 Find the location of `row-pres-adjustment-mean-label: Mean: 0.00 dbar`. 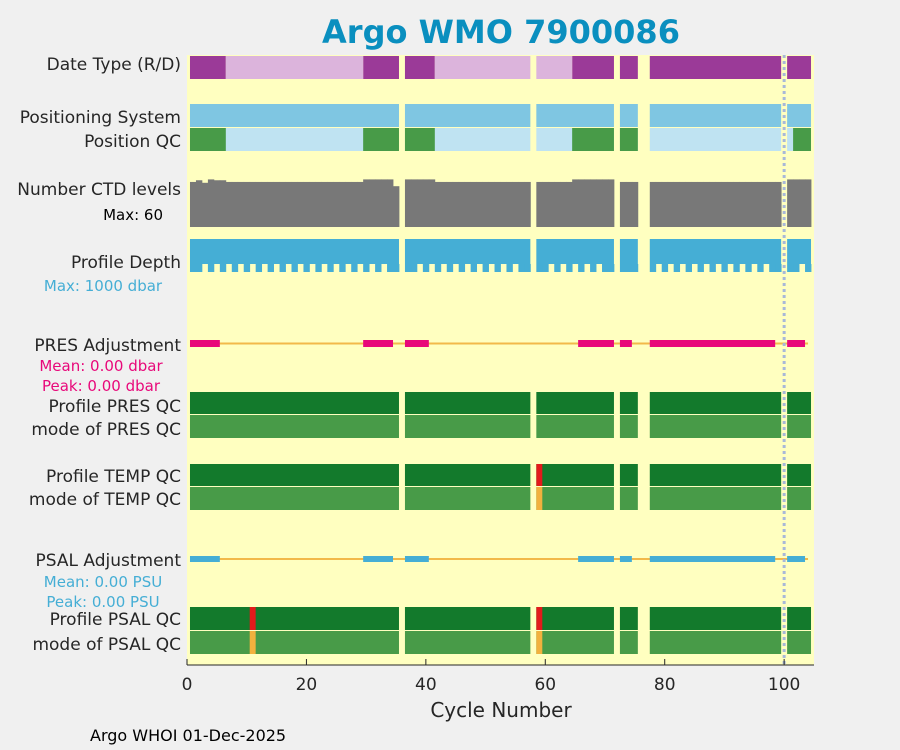

row-pres-adjustment-mean-label: Mean: 0.00 dbar is located at coordinates (101, 366).